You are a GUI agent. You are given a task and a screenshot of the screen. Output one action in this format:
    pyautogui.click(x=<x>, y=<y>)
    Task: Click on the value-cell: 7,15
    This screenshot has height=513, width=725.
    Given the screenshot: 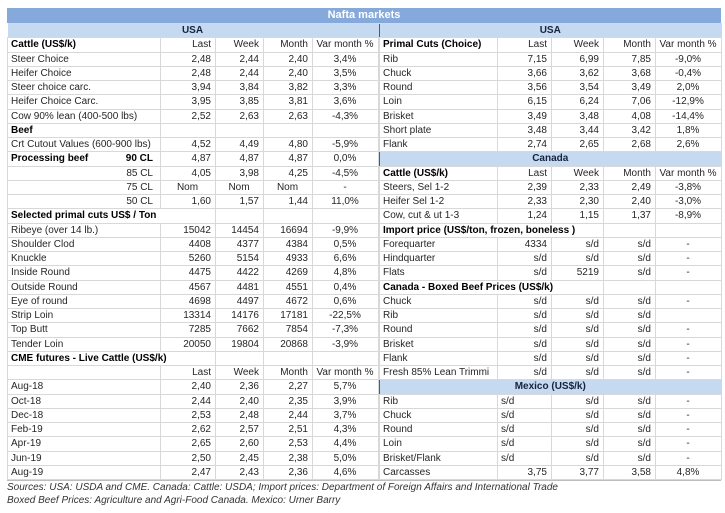 What is the action you would take?
    pyautogui.click(x=524, y=59)
    